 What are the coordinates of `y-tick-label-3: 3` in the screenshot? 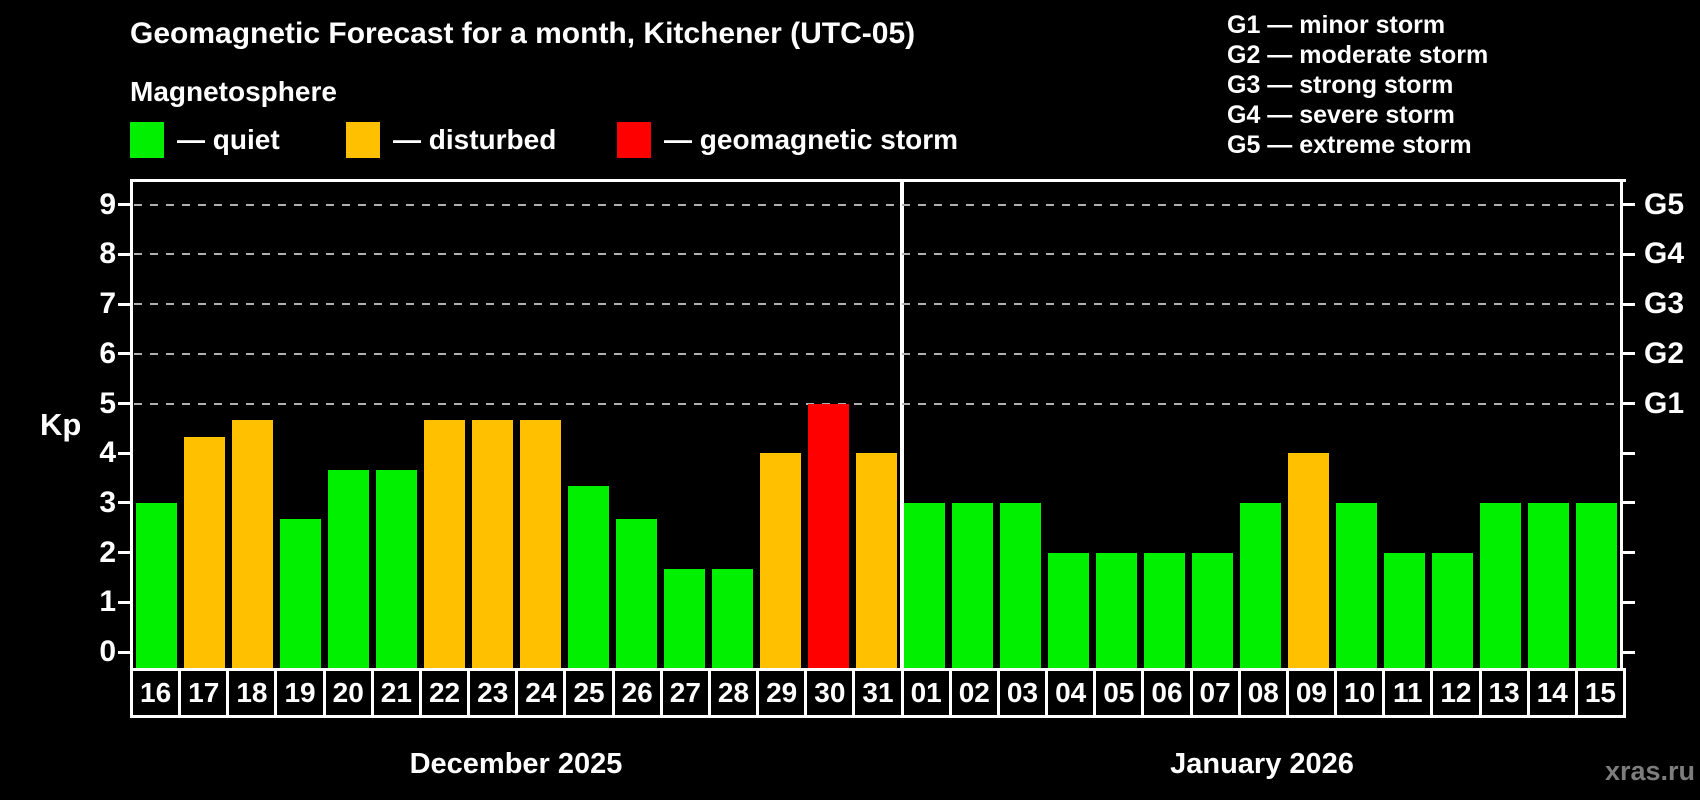 It's located at (107, 502).